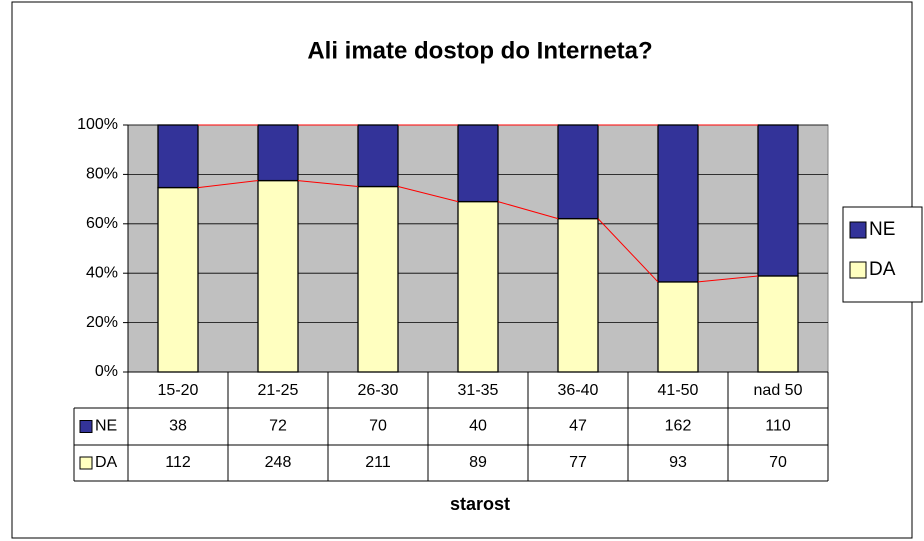  Describe the element at coordinates (678, 390) in the screenshot. I see `x-tick-label: 41-50` at that location.